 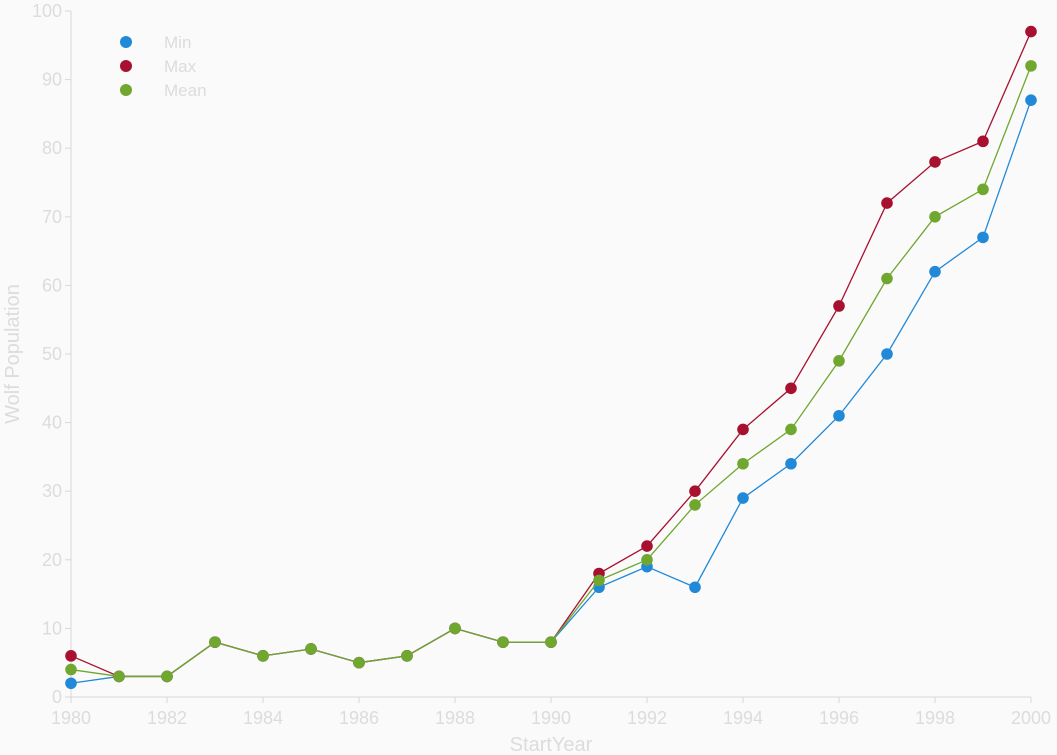 I want to click on legend-label-max: Max, so click(x=180, y=66).